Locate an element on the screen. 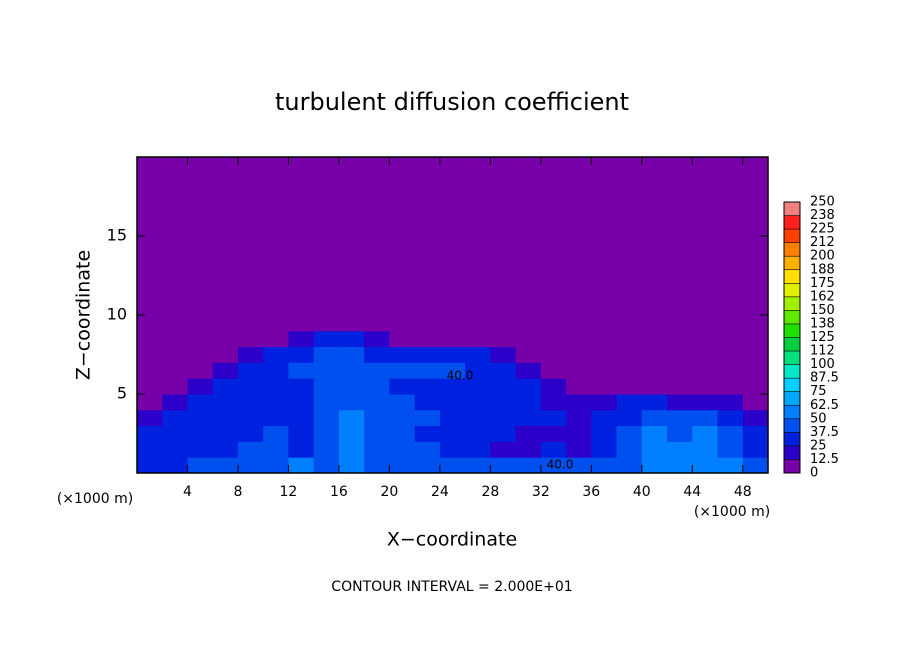  colorbar-label: 62.5 is located at coordinates (824, 405).